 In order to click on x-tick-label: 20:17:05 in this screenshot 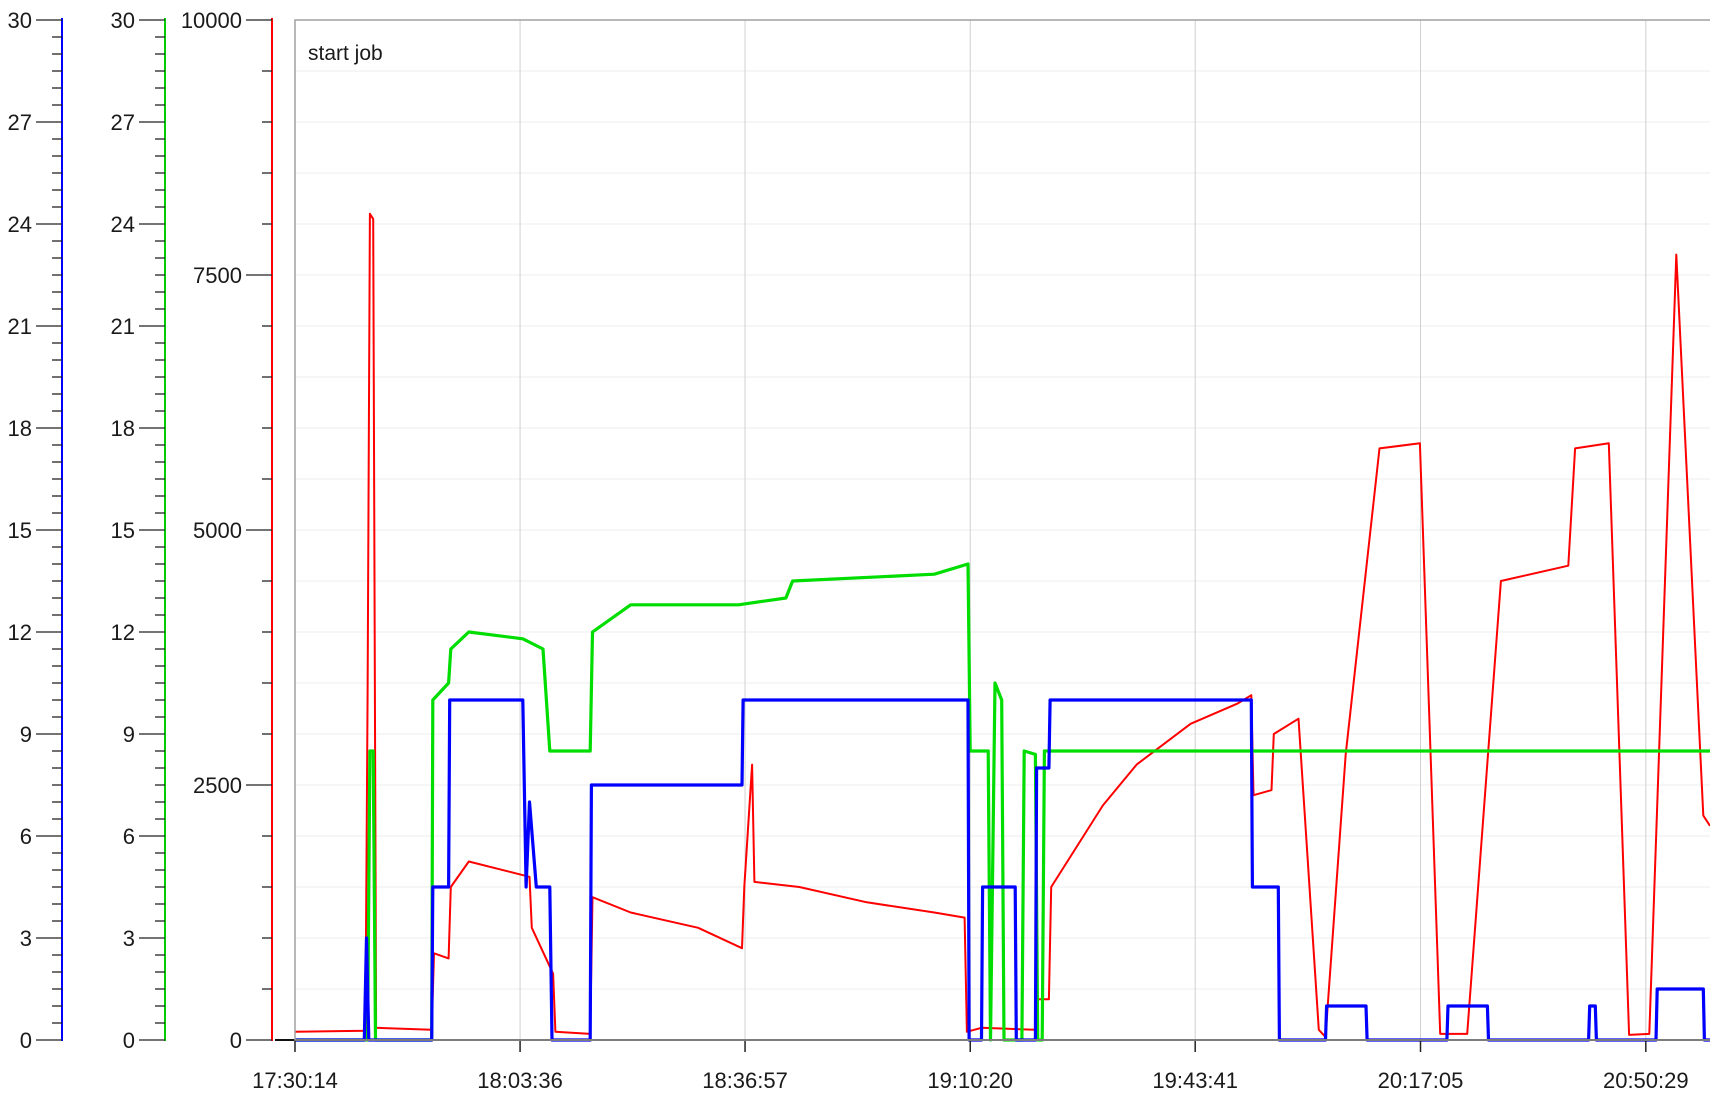, I will do `click(1421, 1080)`.